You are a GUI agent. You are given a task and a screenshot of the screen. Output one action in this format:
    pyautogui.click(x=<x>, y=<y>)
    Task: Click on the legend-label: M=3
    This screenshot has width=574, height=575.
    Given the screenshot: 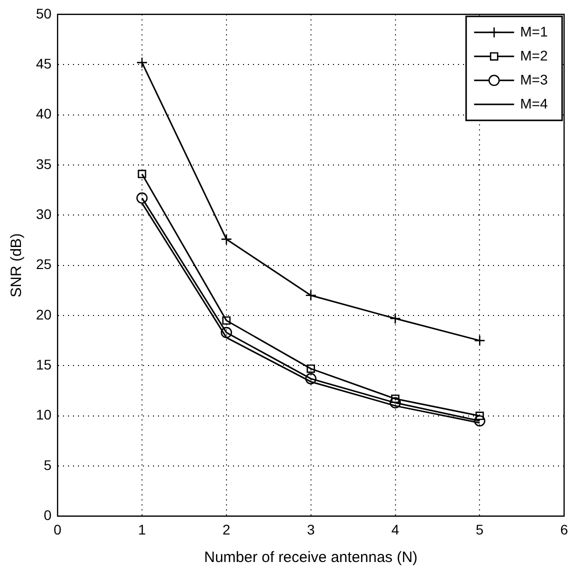 What is the action you would take?
    pyautogui.click(x=534, y=79)
    